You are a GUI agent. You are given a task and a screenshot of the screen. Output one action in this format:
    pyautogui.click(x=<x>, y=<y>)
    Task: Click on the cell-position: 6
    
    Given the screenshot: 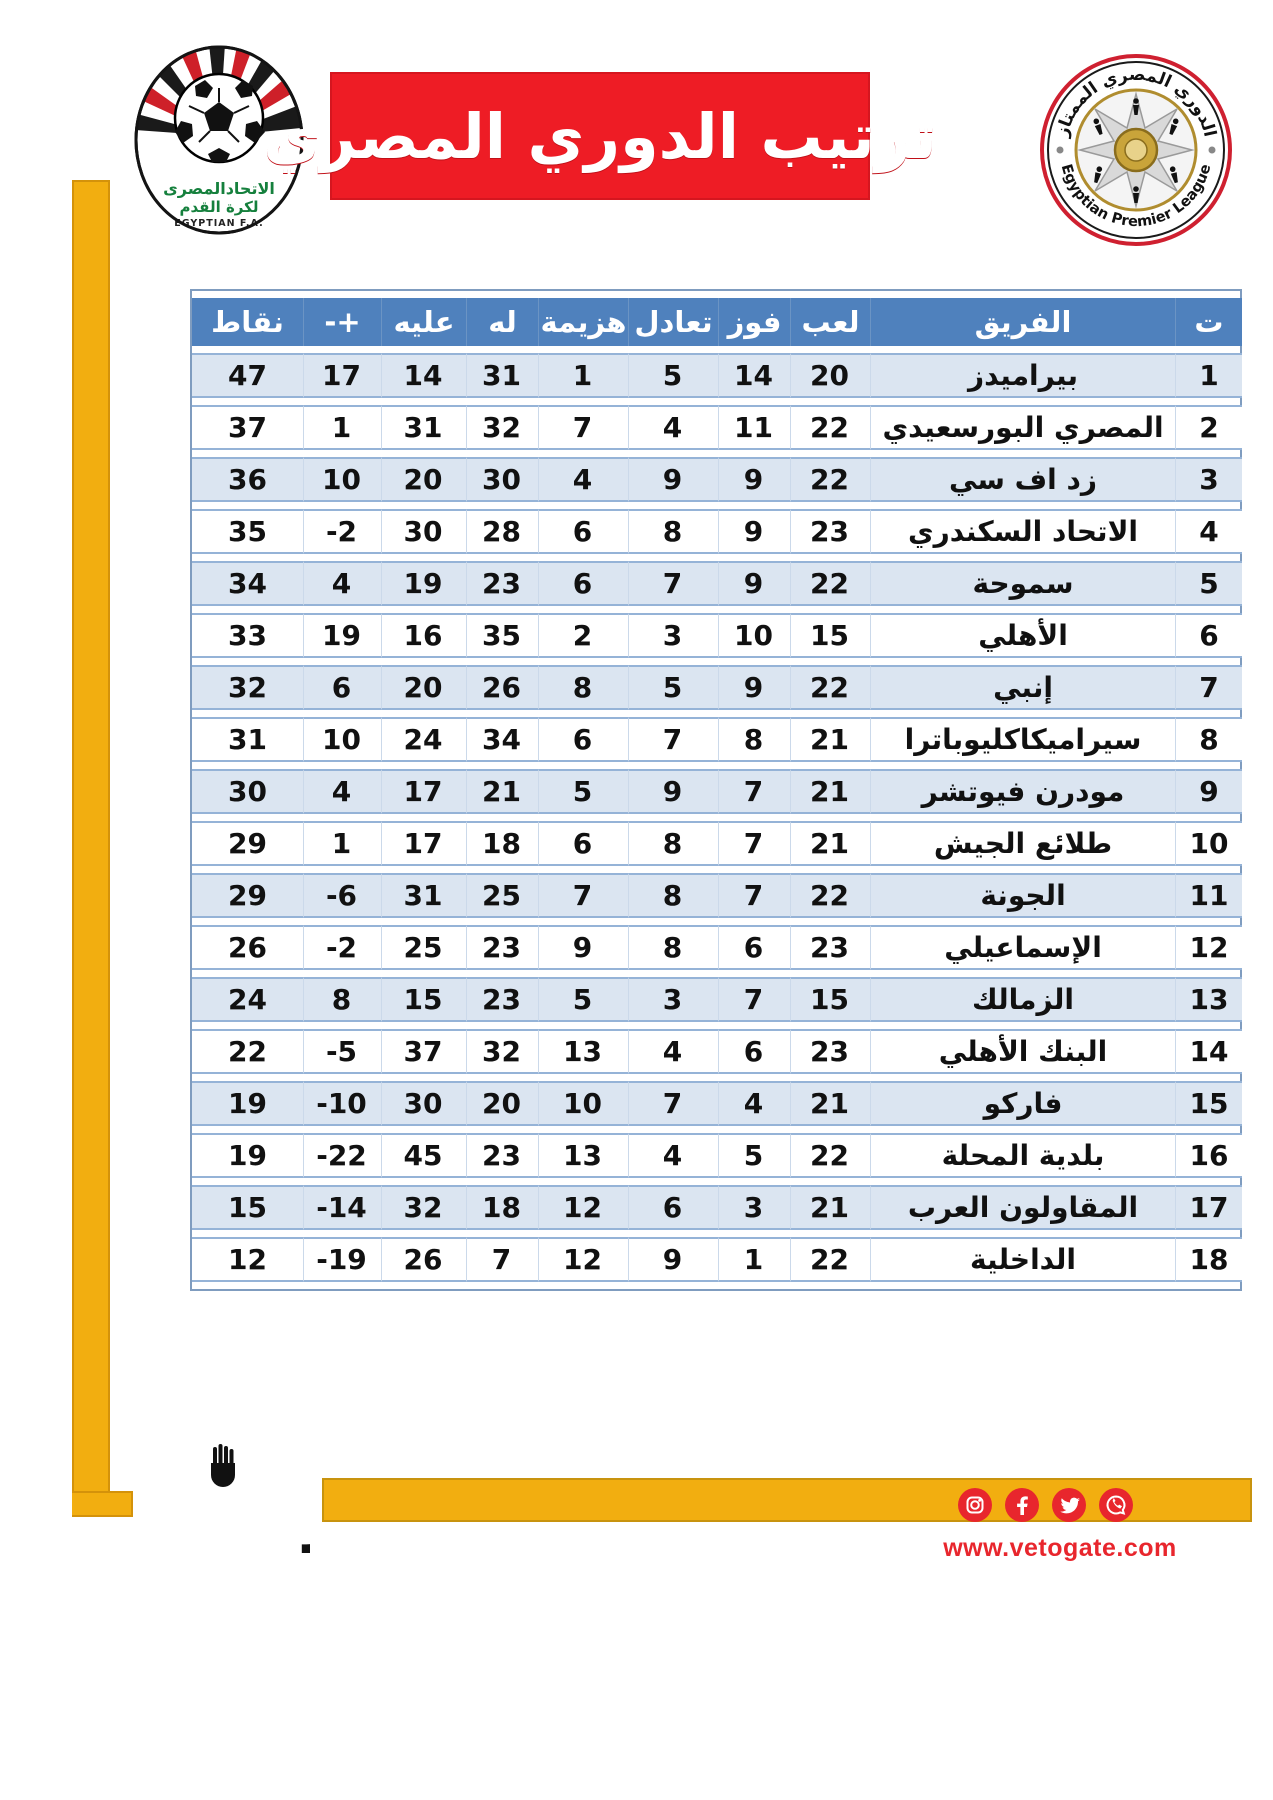 What is the action you would take?
    pyautogui.click(x=1208, y=635)
    